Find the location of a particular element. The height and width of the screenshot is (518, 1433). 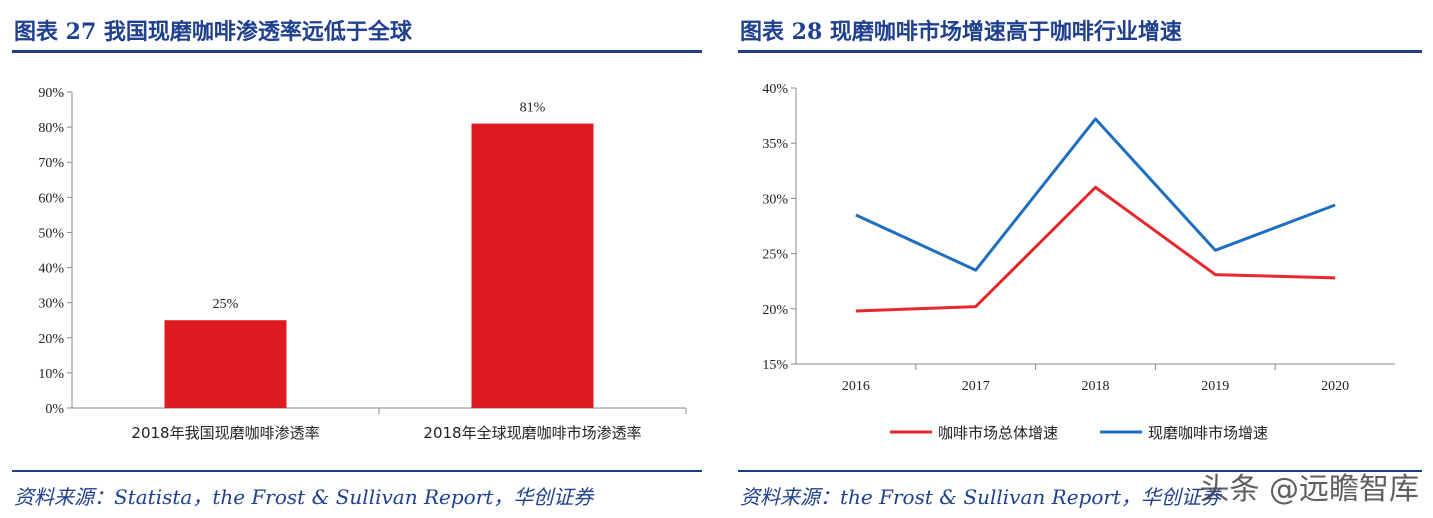

x-tick-label: 2017 is located at coordinates (976, 386).